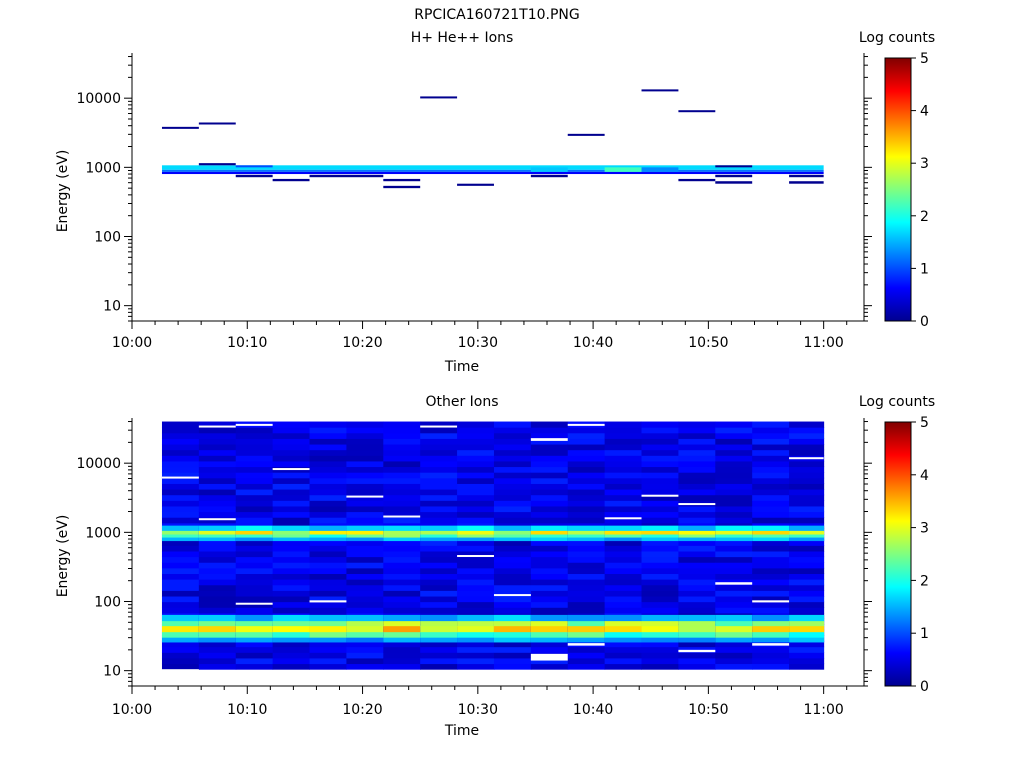  What do you see at coordinates (132, 343) in the screenshot?
I see `panel1-x-tick-label: 10:00` at bounding box center [132, 343].